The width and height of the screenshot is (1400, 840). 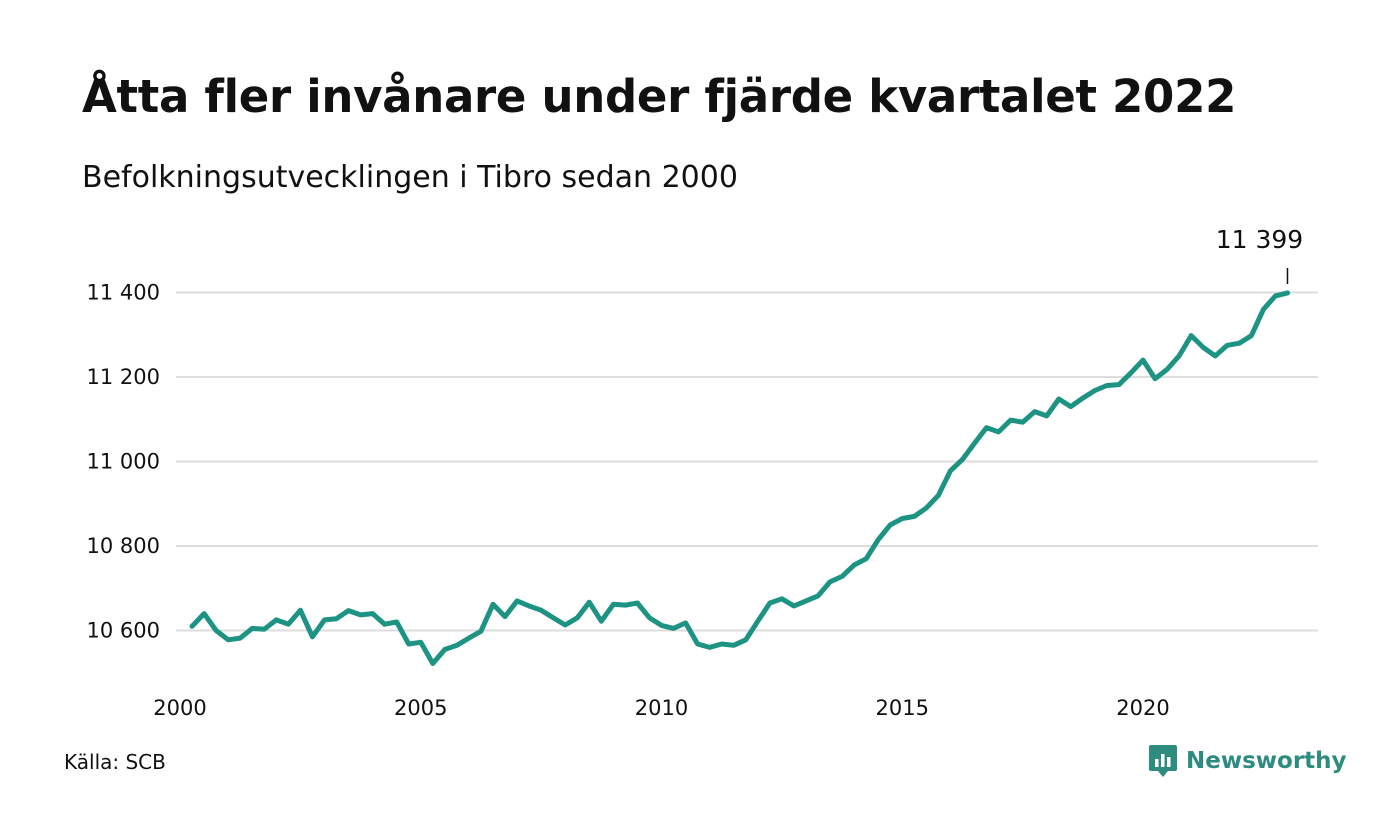 I want to click on brand-logo: Newsworthy, so click(x=1247, y=761).